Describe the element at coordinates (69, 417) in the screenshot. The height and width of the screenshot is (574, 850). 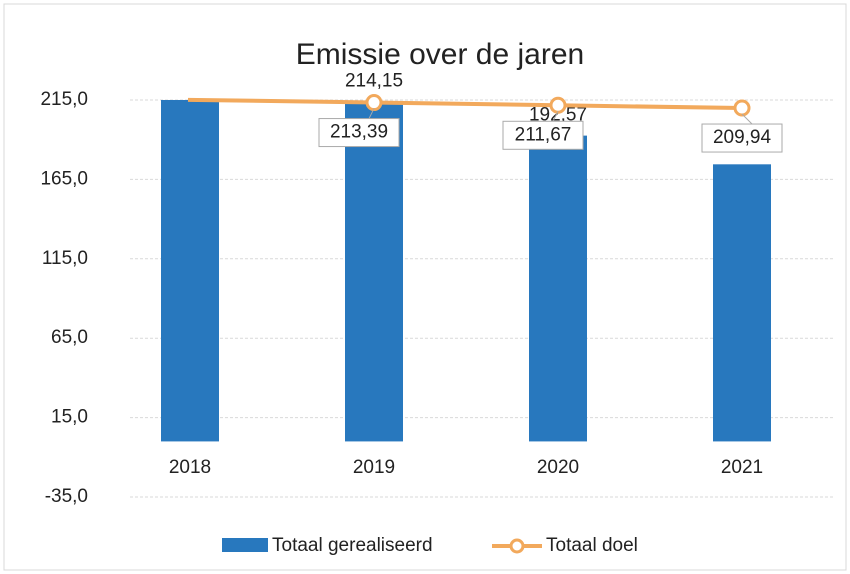
I see `y-tick-label: 15,0` at that location.